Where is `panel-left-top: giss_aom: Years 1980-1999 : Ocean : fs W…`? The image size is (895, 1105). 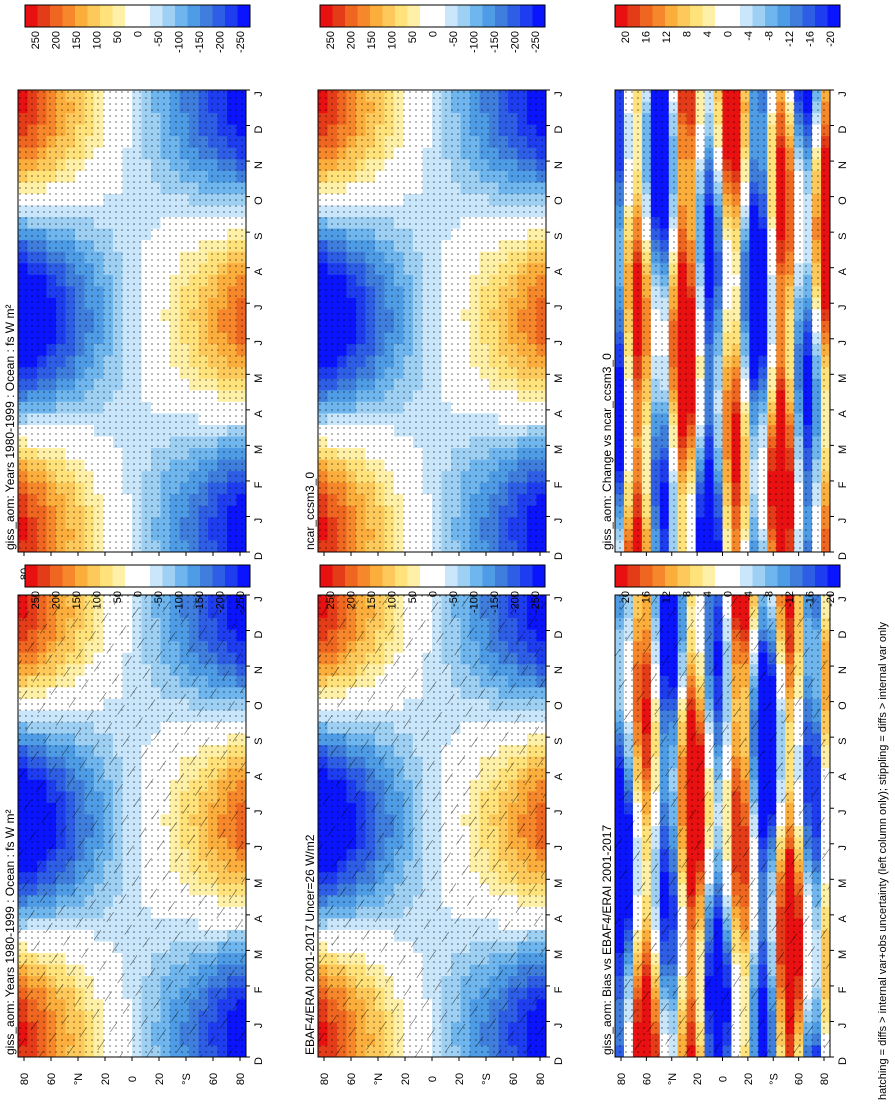
panel-left-top: giss_aom: Years 1980-1999 : Ocean : fs W… is located at coordinates (134, 839).